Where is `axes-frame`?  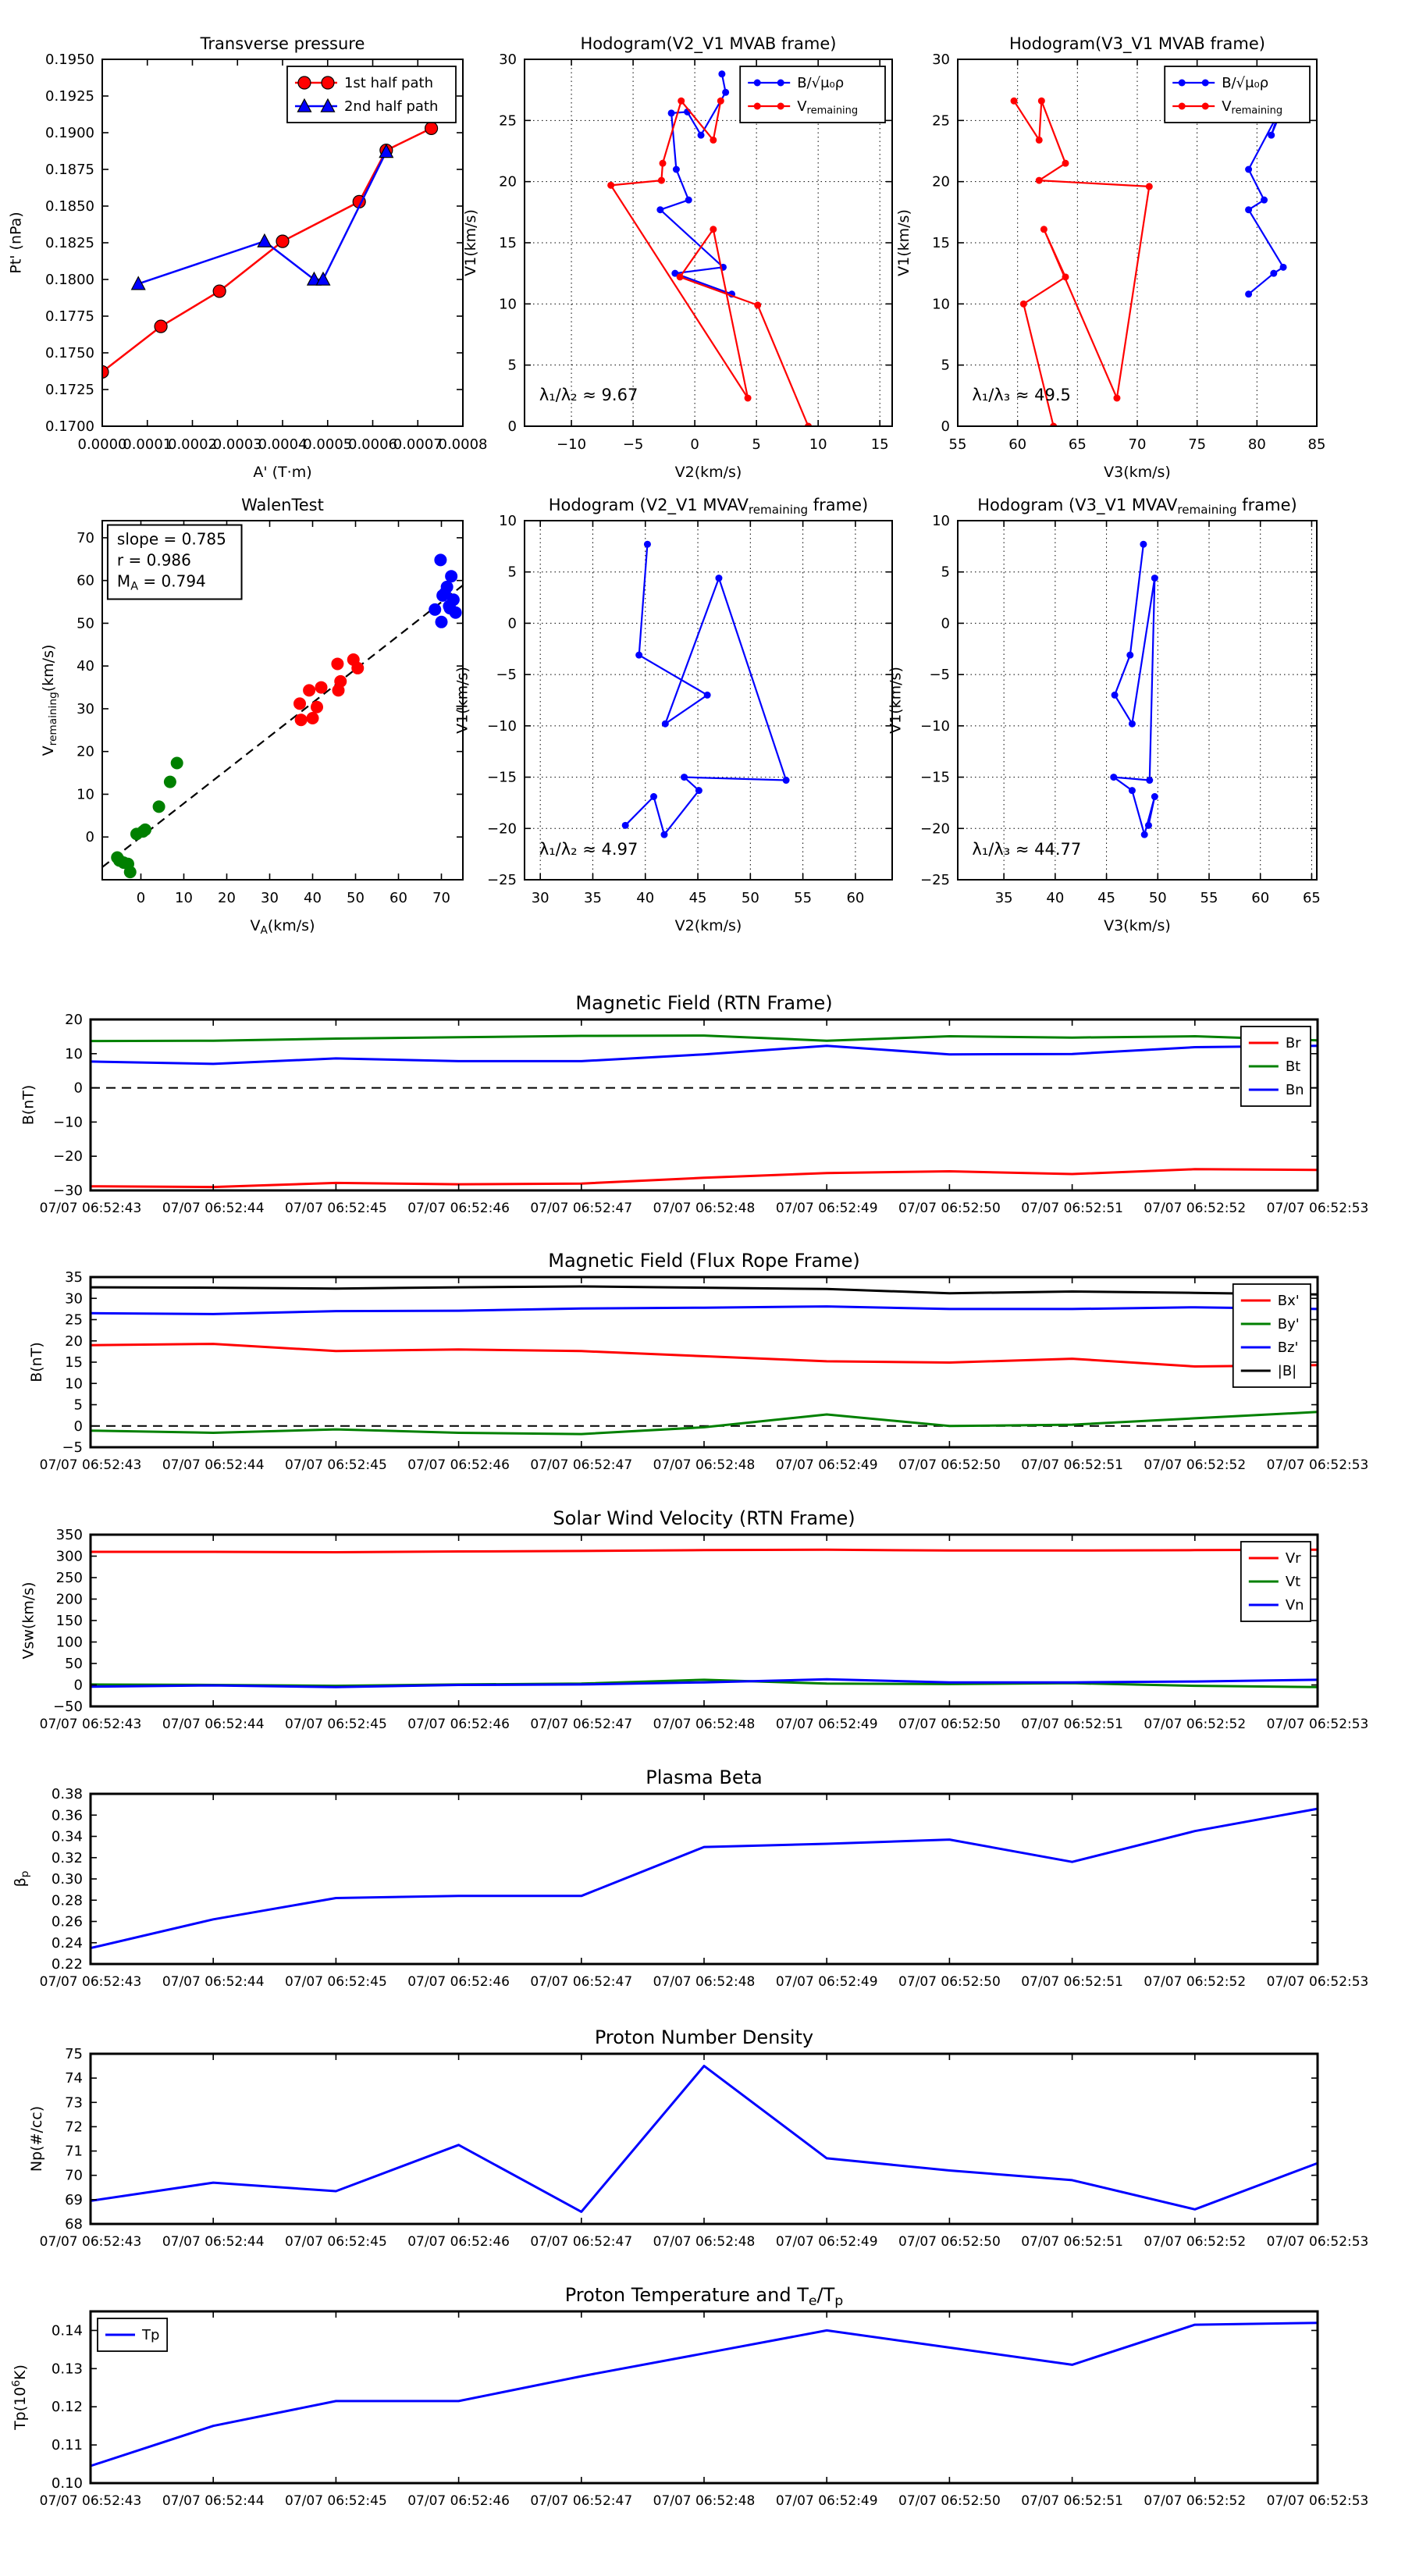 axes-frame is located at coordinates (709, 700).